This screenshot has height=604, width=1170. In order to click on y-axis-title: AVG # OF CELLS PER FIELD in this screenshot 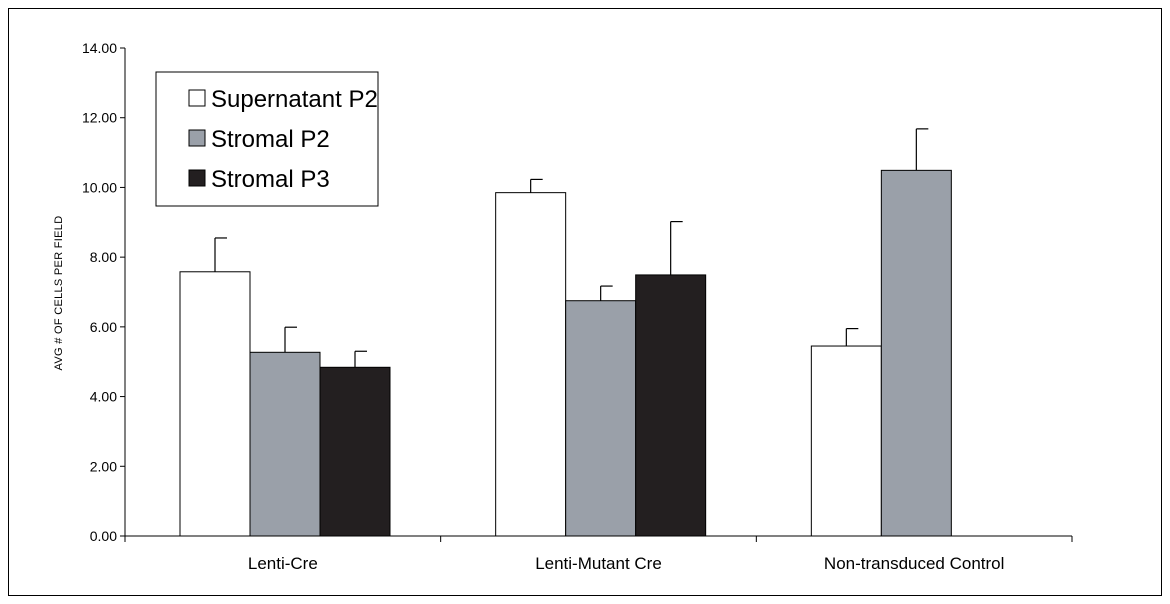, I will do `click(59, 293)`.